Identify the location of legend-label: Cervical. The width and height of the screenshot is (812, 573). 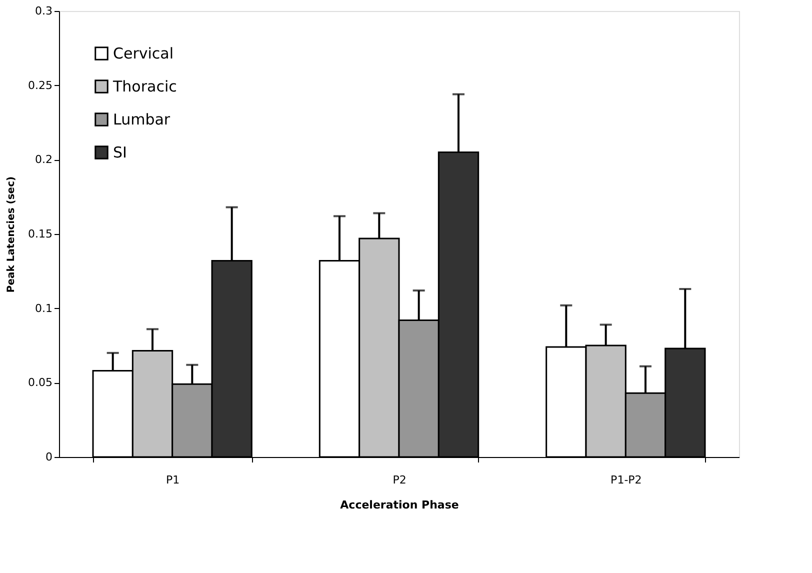
(143, 53).